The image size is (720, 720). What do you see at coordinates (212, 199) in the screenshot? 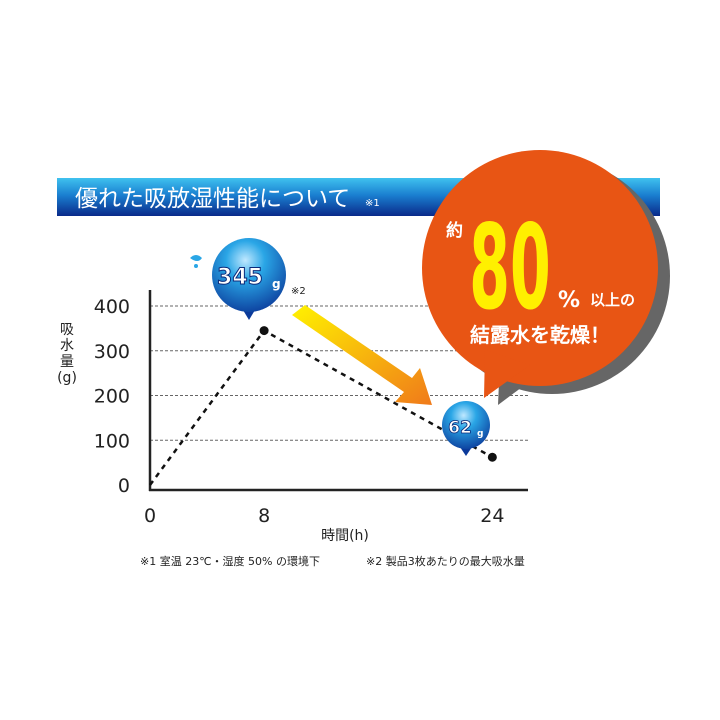
I see `header-title: 優れた吸放湿性能について` at bounding box center [212, 199].